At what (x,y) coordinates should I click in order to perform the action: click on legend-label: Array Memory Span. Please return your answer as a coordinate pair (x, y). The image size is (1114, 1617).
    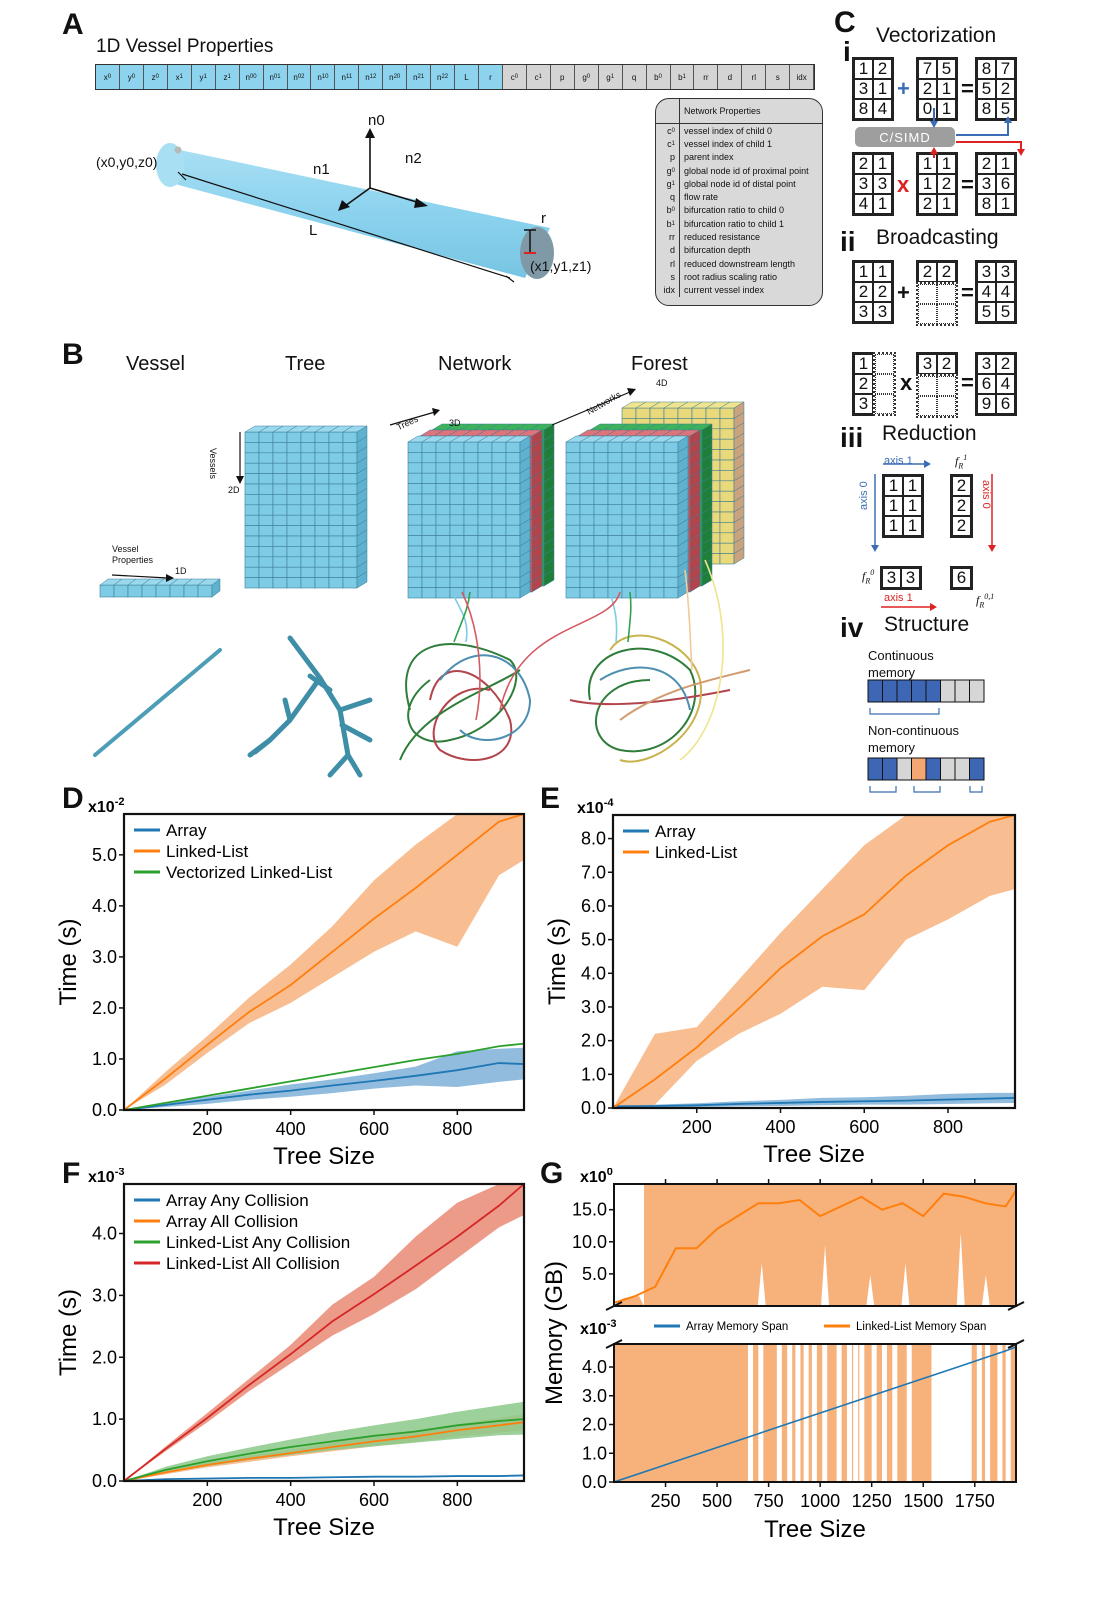
    Looking at the image, I should click on (737, 1327).